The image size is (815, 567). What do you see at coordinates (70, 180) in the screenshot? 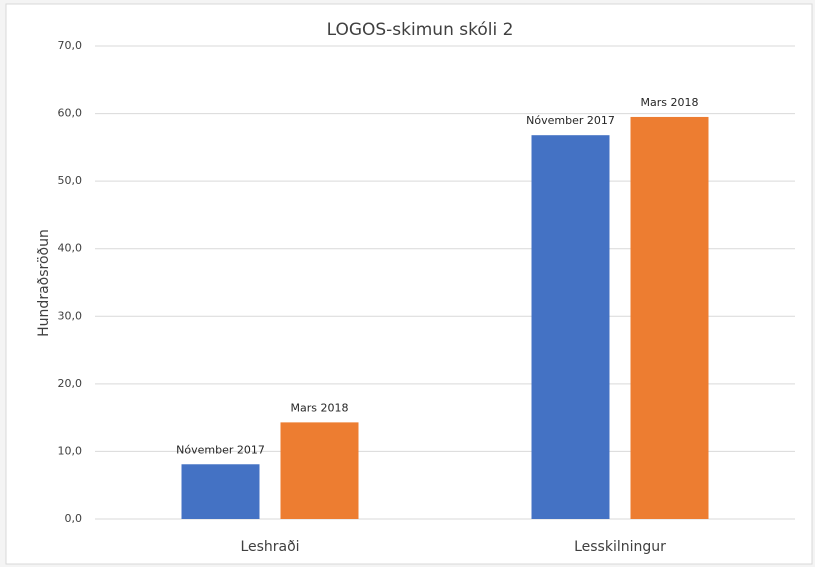
I see `y-tick-label: 50,0` at bounding box center [70, 180].